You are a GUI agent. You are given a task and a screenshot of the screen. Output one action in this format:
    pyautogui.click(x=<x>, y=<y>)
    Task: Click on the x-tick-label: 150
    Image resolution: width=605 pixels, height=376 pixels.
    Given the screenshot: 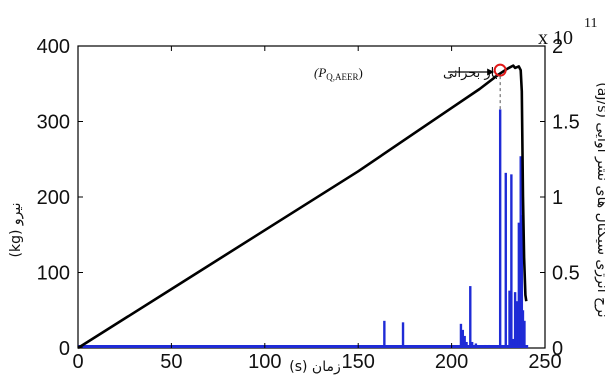 What is the action you would take?
    pyautogui.click(x=358, y=362)
    